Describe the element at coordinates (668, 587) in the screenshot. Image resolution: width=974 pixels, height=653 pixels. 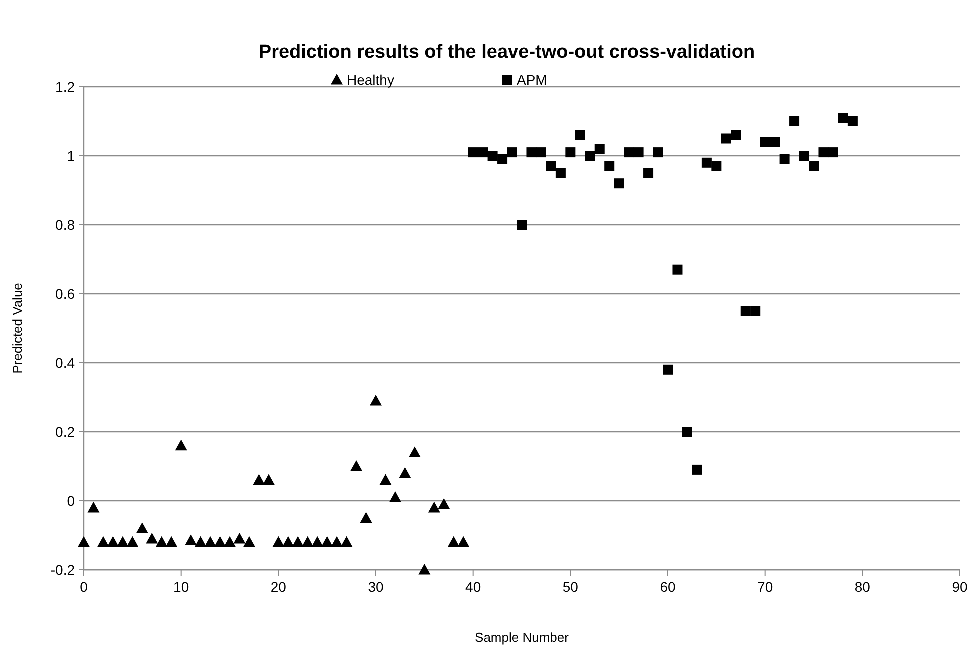
I see `x-tick-label: 60` at that location.